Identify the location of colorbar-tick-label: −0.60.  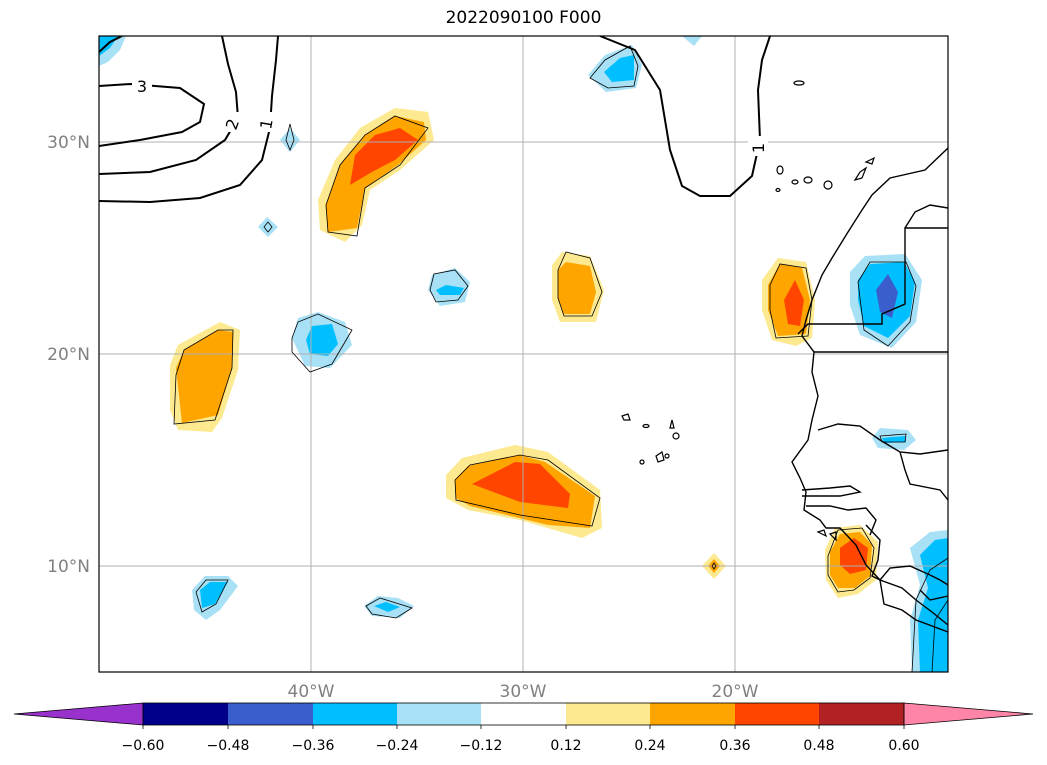
(143, 746).